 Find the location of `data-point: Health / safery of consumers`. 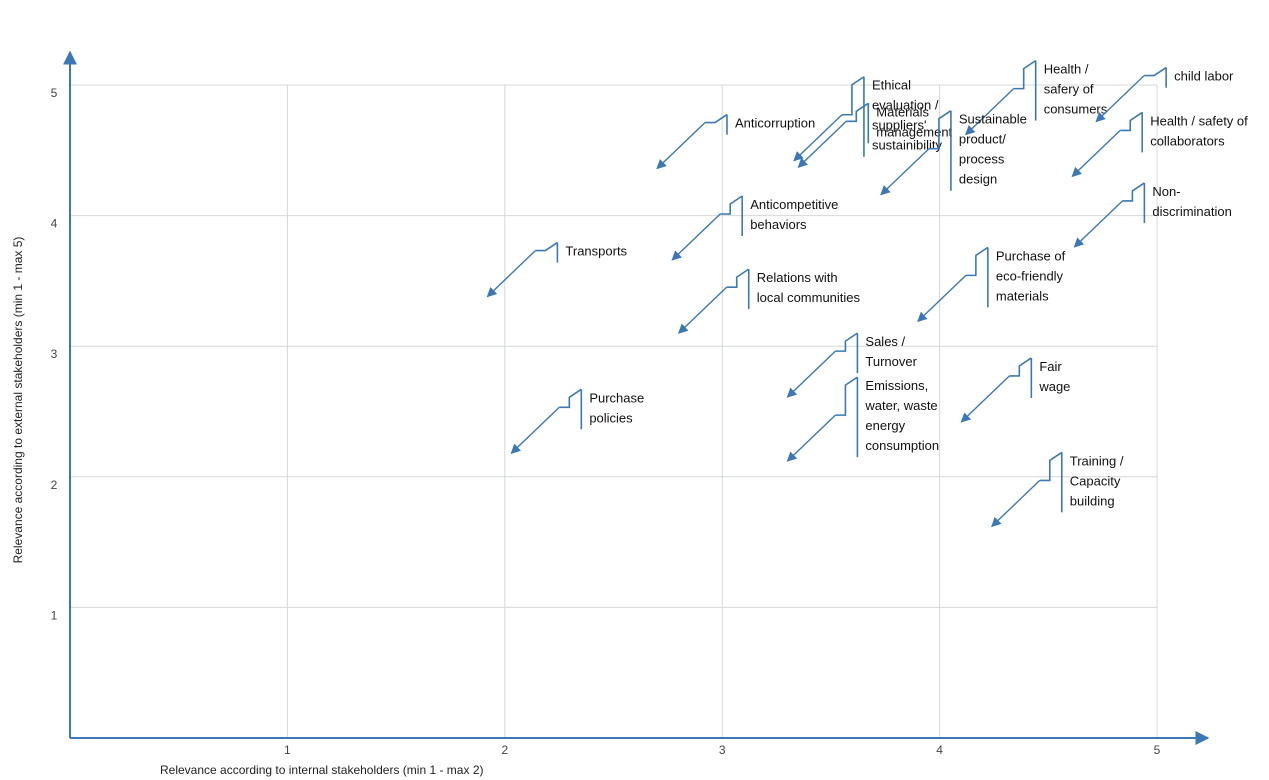

data-point: Health / safery of consumers is located at coordinates (1036, 97).